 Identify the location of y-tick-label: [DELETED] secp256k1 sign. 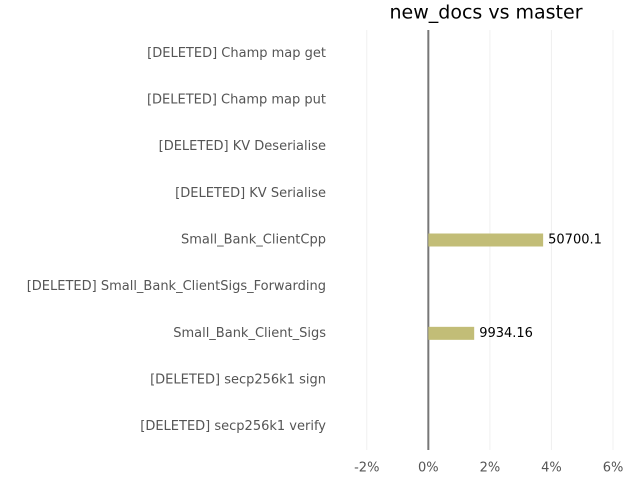
(238, 380).